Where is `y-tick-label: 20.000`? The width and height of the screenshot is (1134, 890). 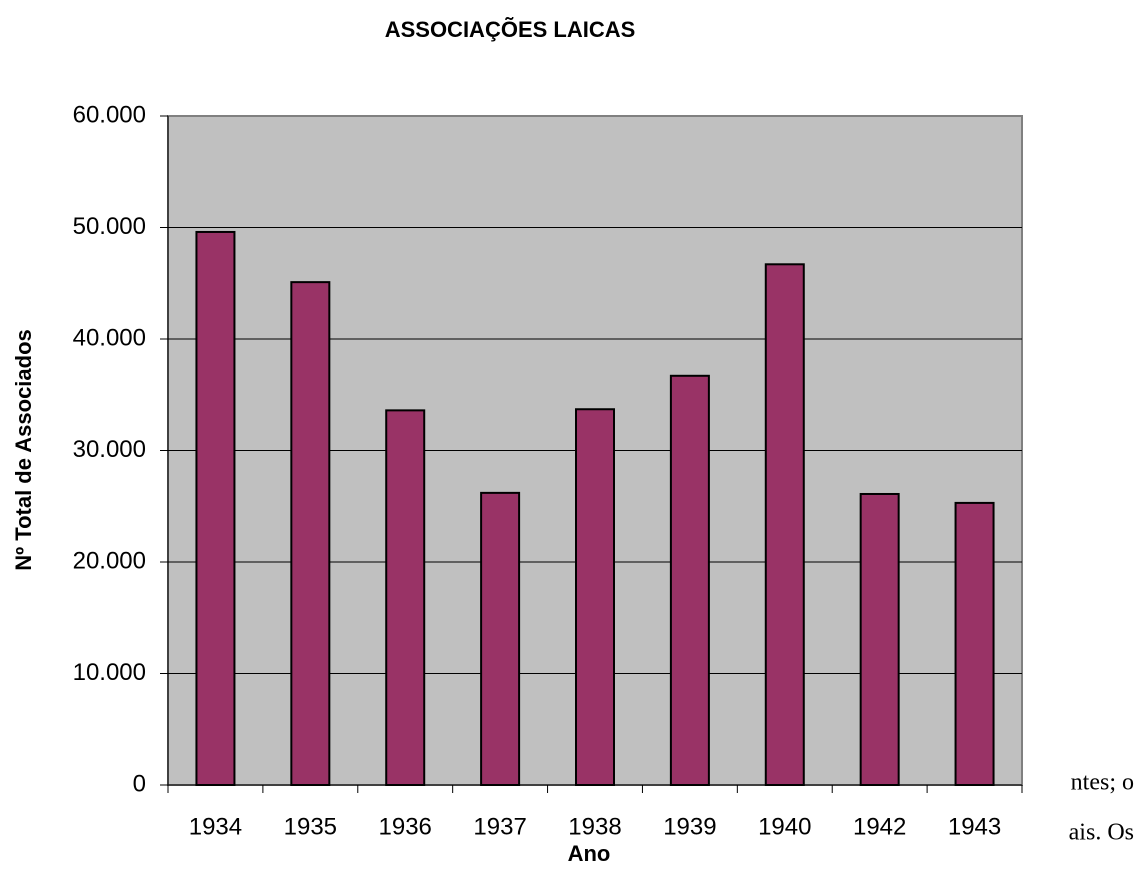 y-tick-label: 20.000 is located at coordinates (109, 560).